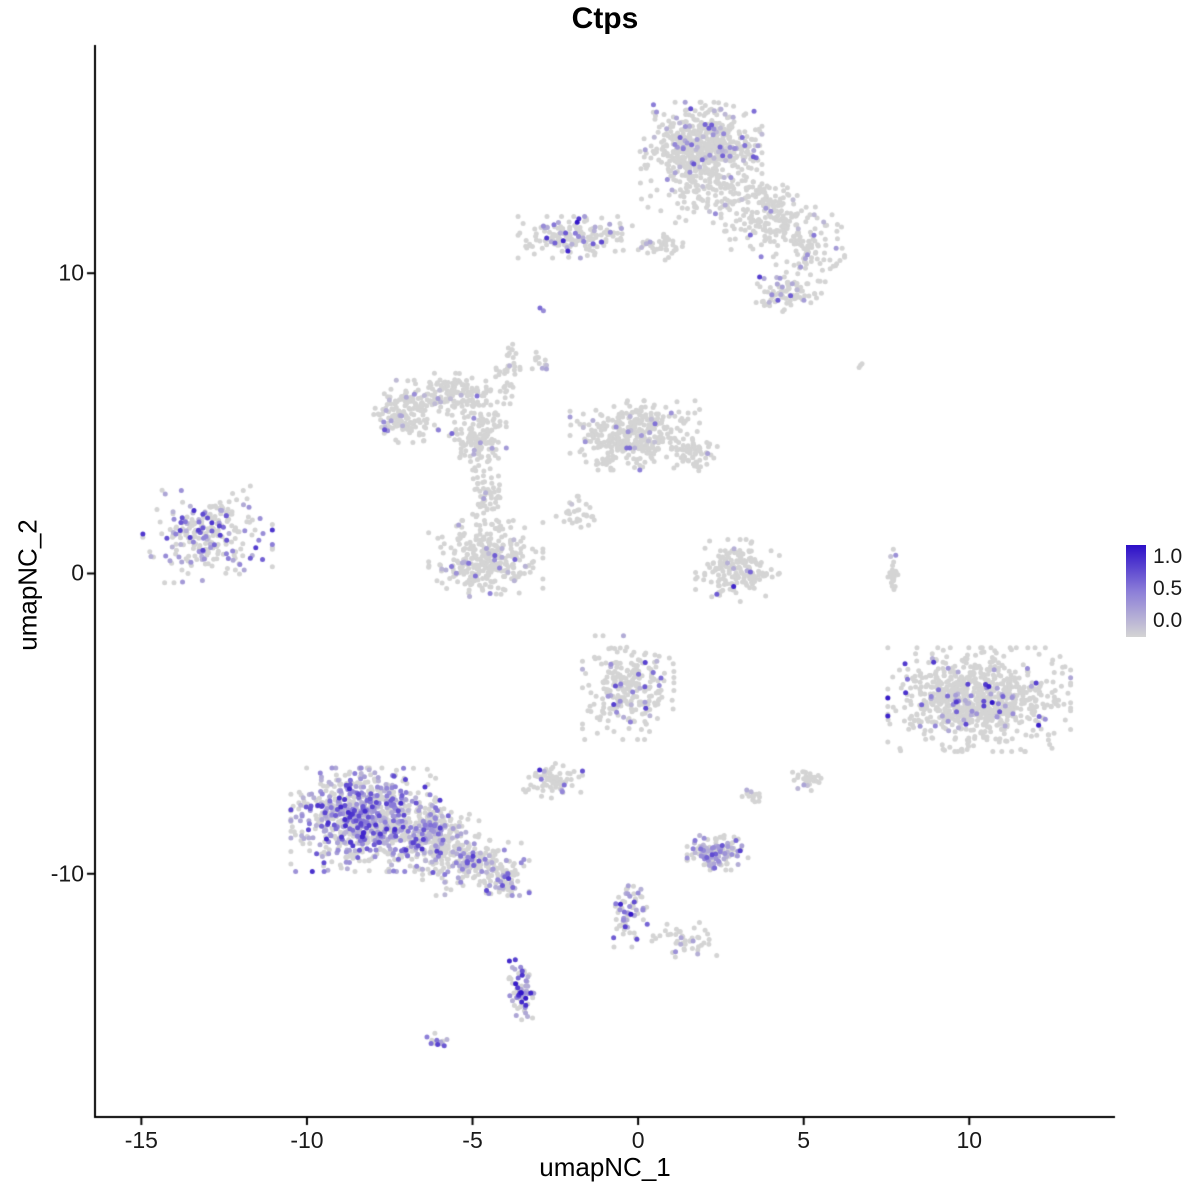 The height and width of the screenshot is (1200, 1200). I want to click on x-tick-label: -10, so click(307, 1140).